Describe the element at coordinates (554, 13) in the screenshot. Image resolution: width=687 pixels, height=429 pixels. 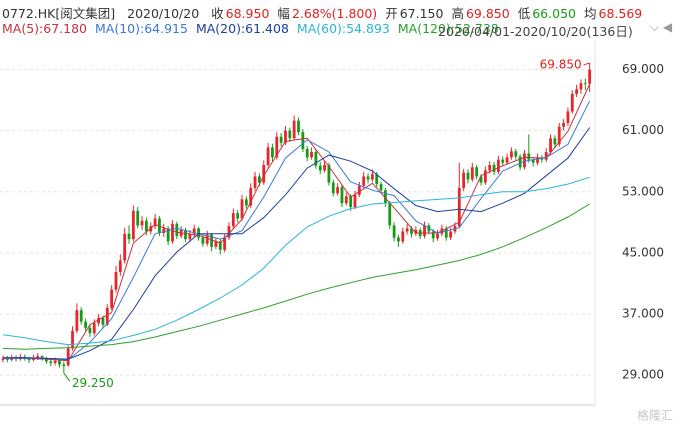
I see `quote-value: 66.050` at that location.